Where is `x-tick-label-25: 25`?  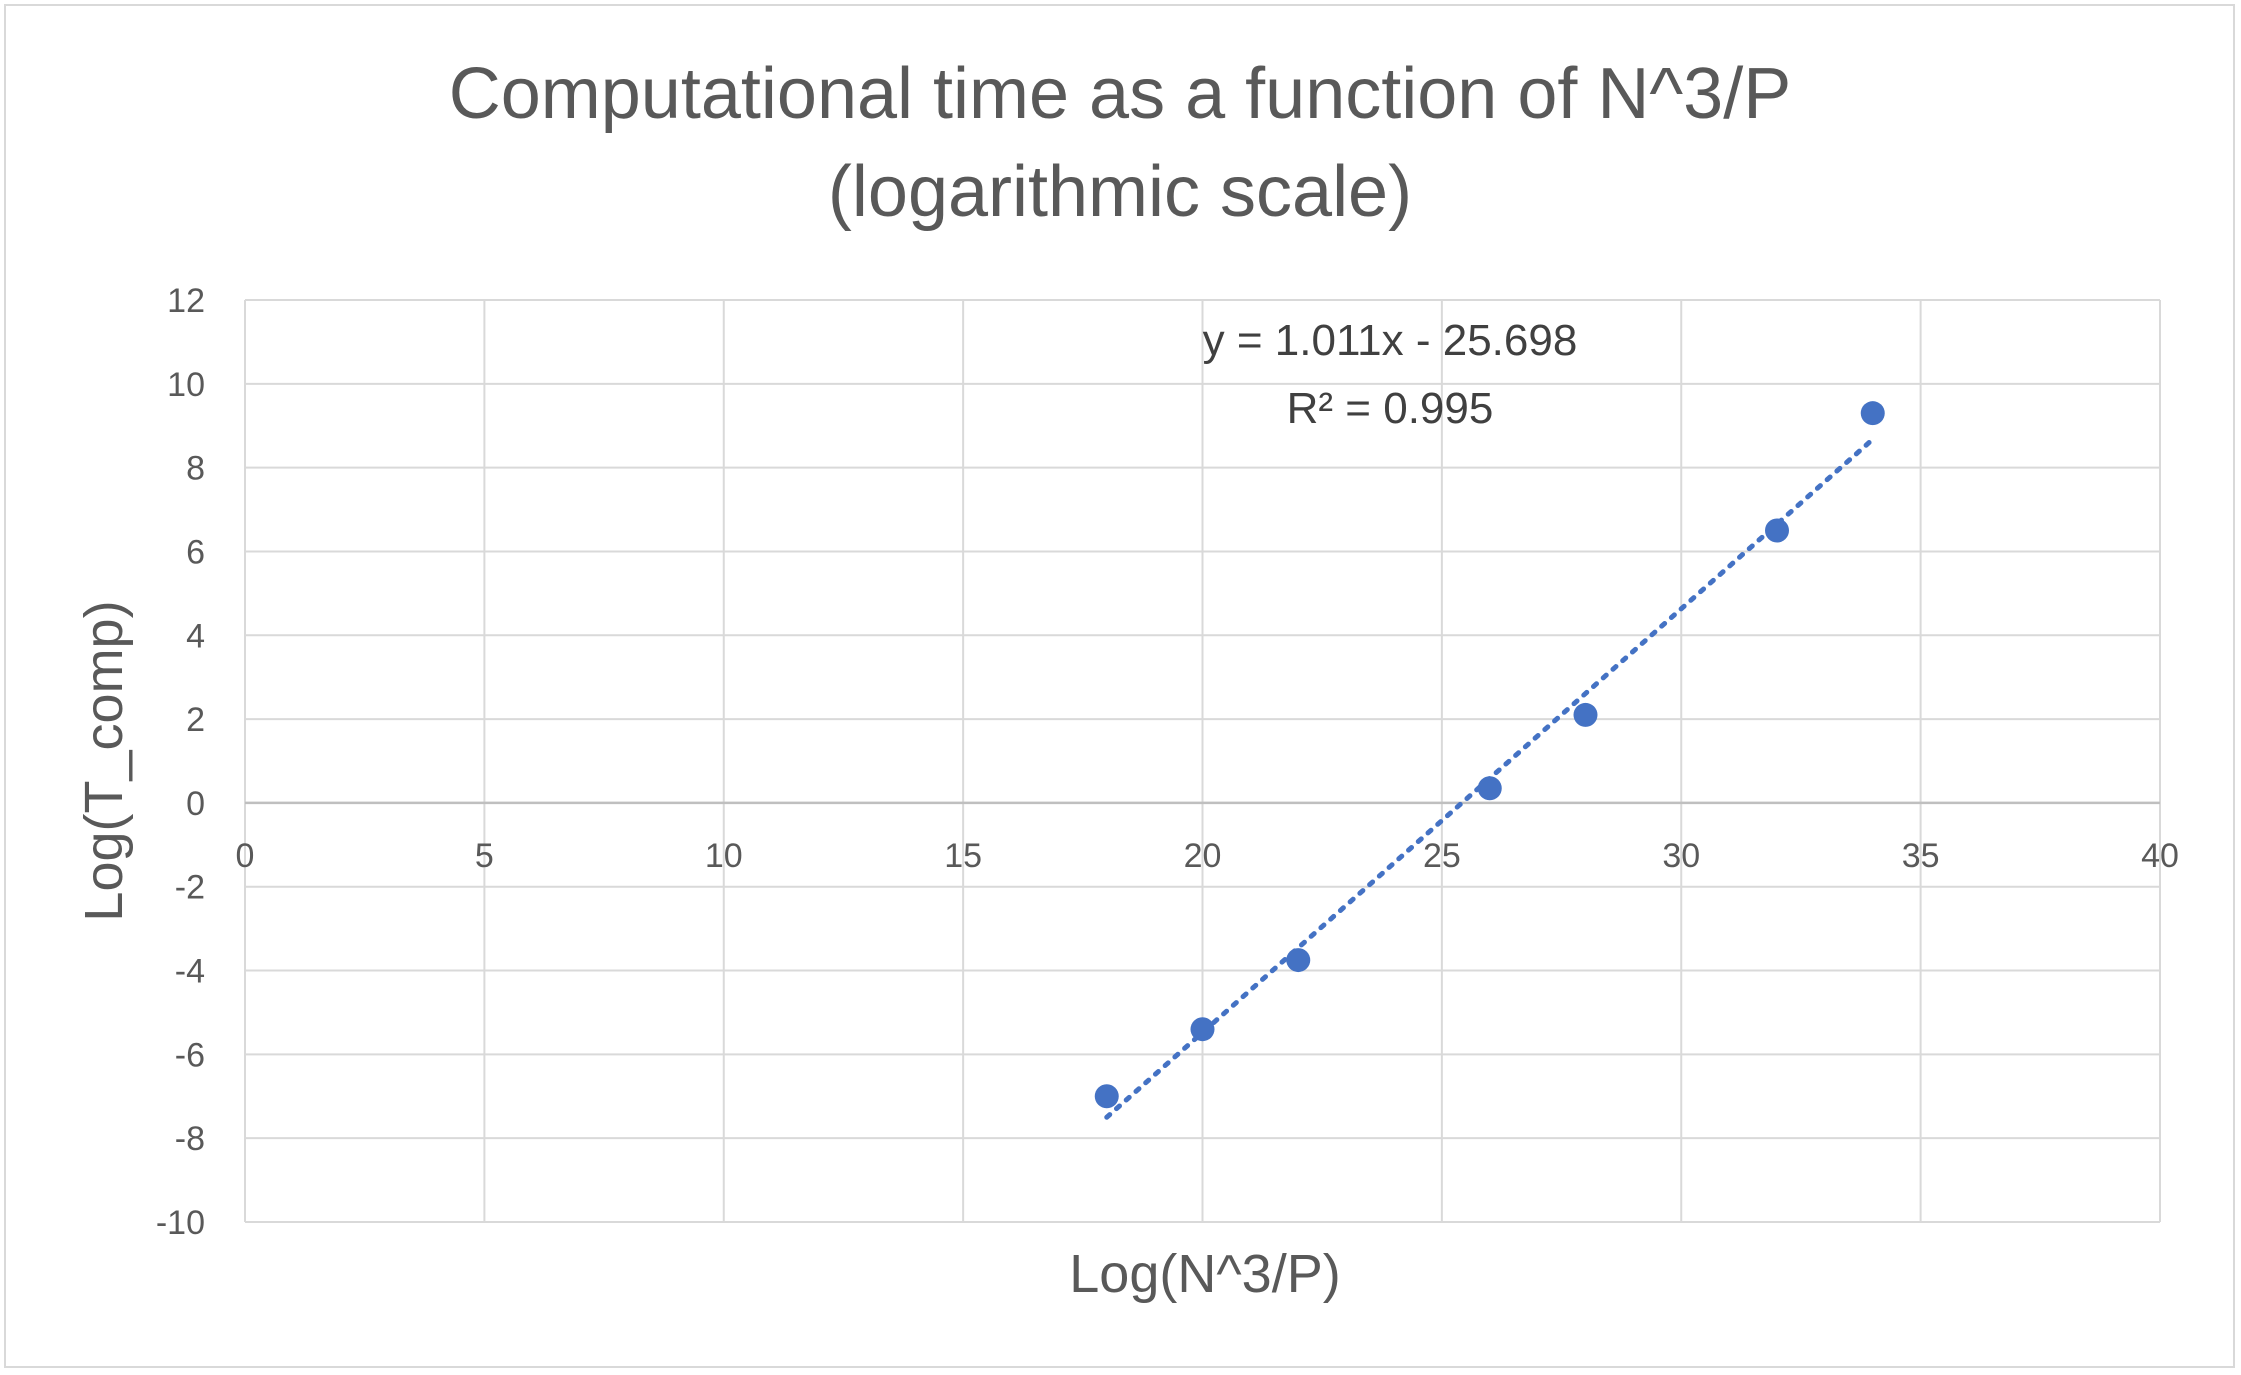 x-tick-label-25: 25 is located at coordinates (1442, 856).